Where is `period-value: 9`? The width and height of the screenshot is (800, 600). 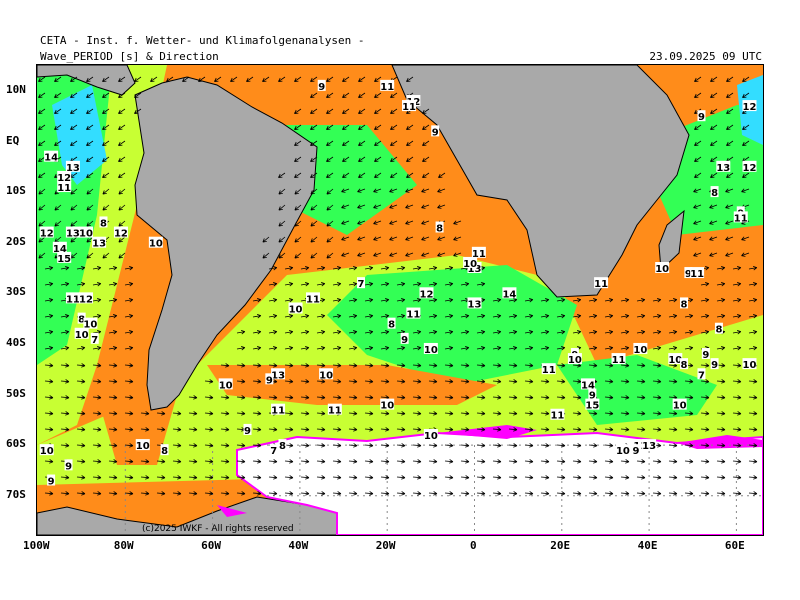
period-value: 9 is located at coordinates (592, 396).